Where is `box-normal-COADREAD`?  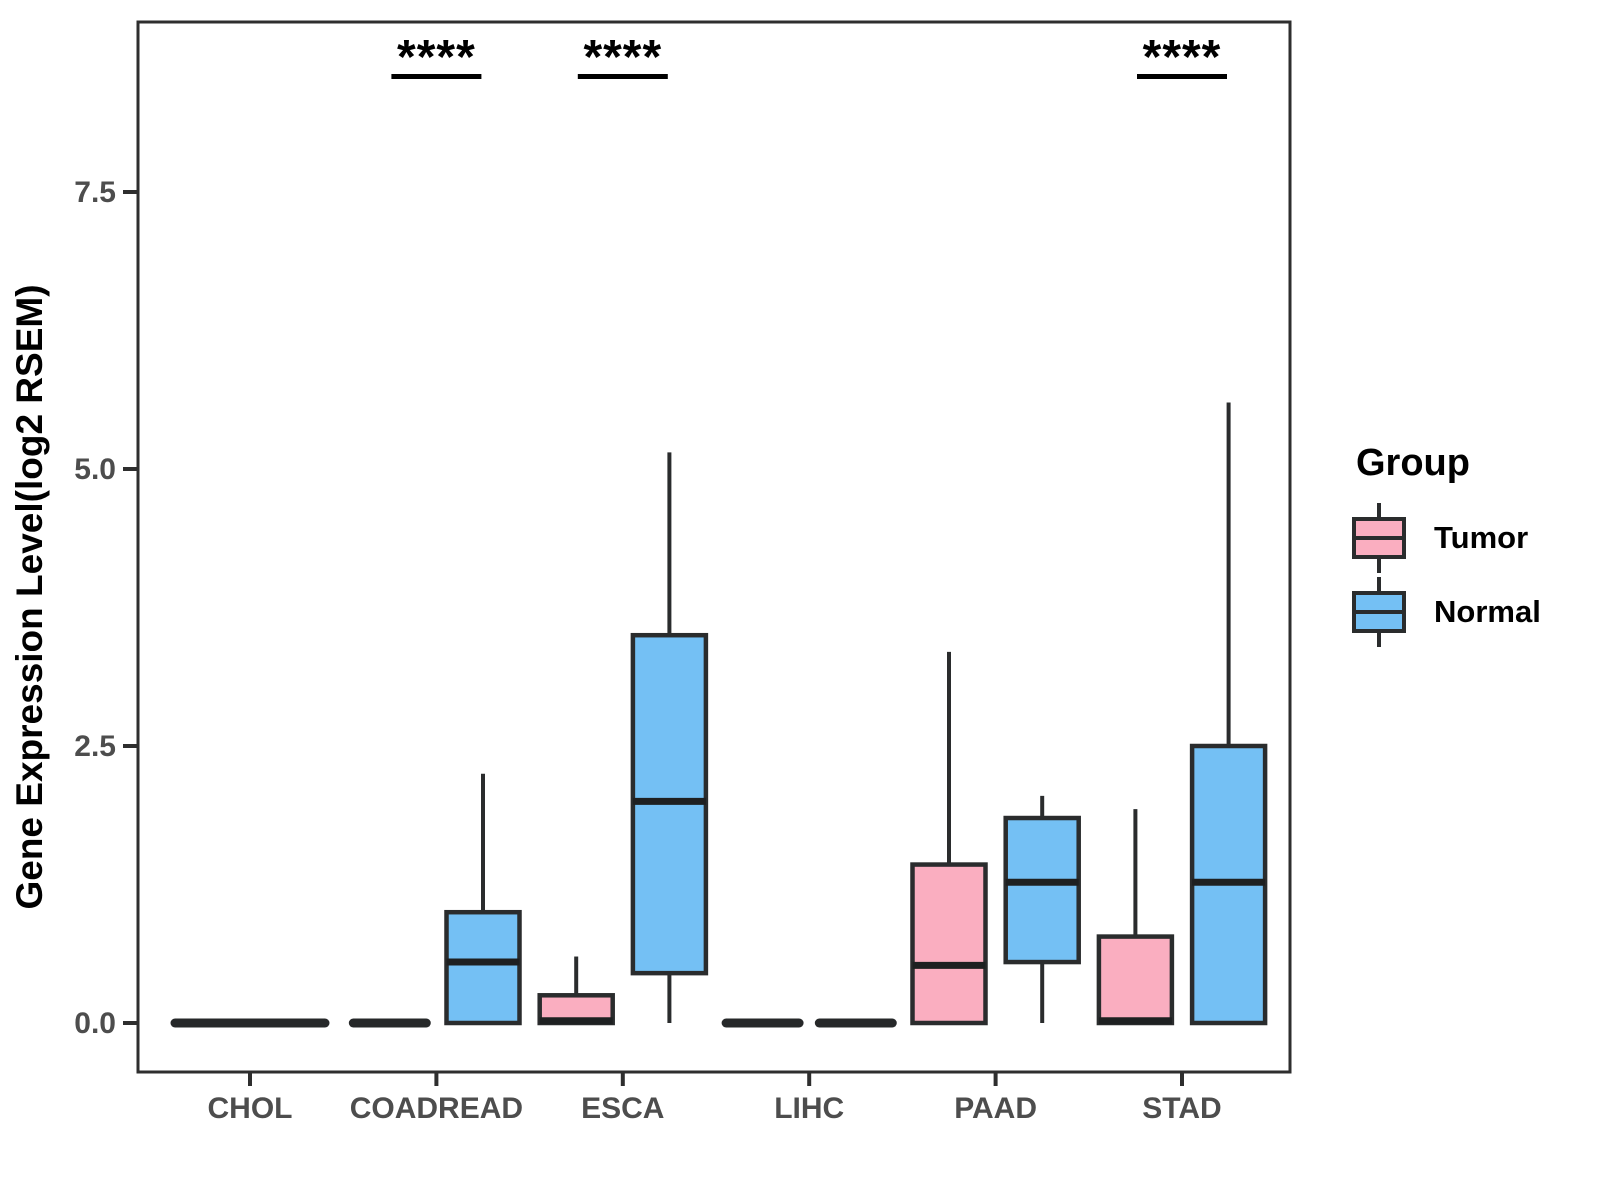 box-normal-COADREAD is located at coordinates (483, 967).